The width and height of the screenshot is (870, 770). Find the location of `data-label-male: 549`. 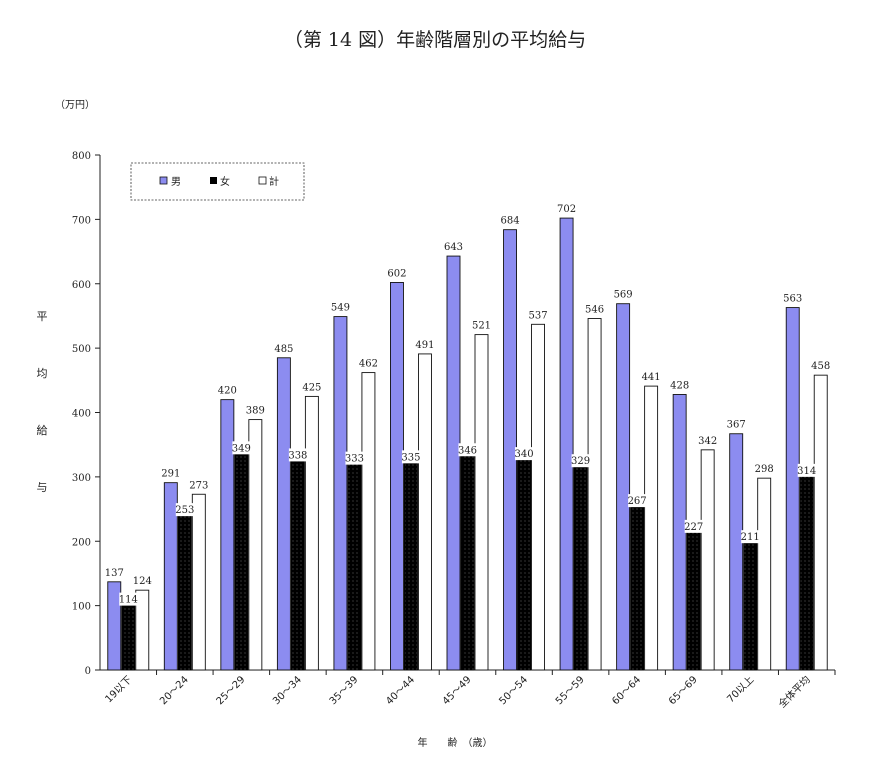

data-label-male: 549 is located at coordinates (340, 308).